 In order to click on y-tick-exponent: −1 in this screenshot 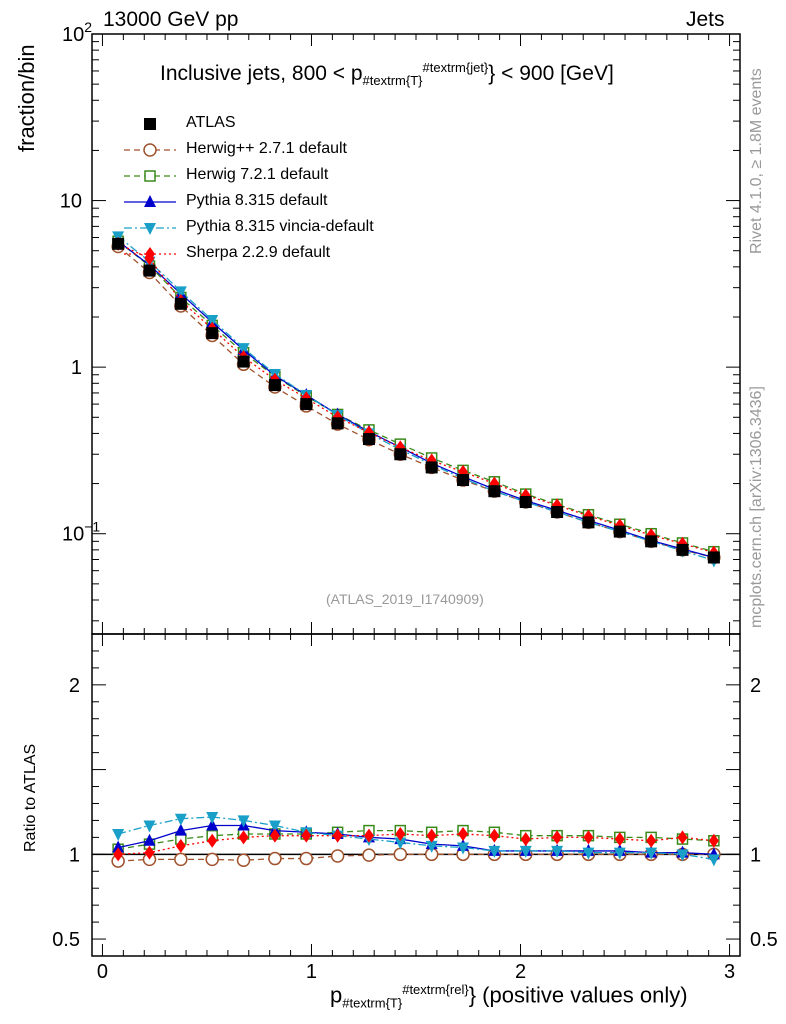, I will do `click(92, 527)`.